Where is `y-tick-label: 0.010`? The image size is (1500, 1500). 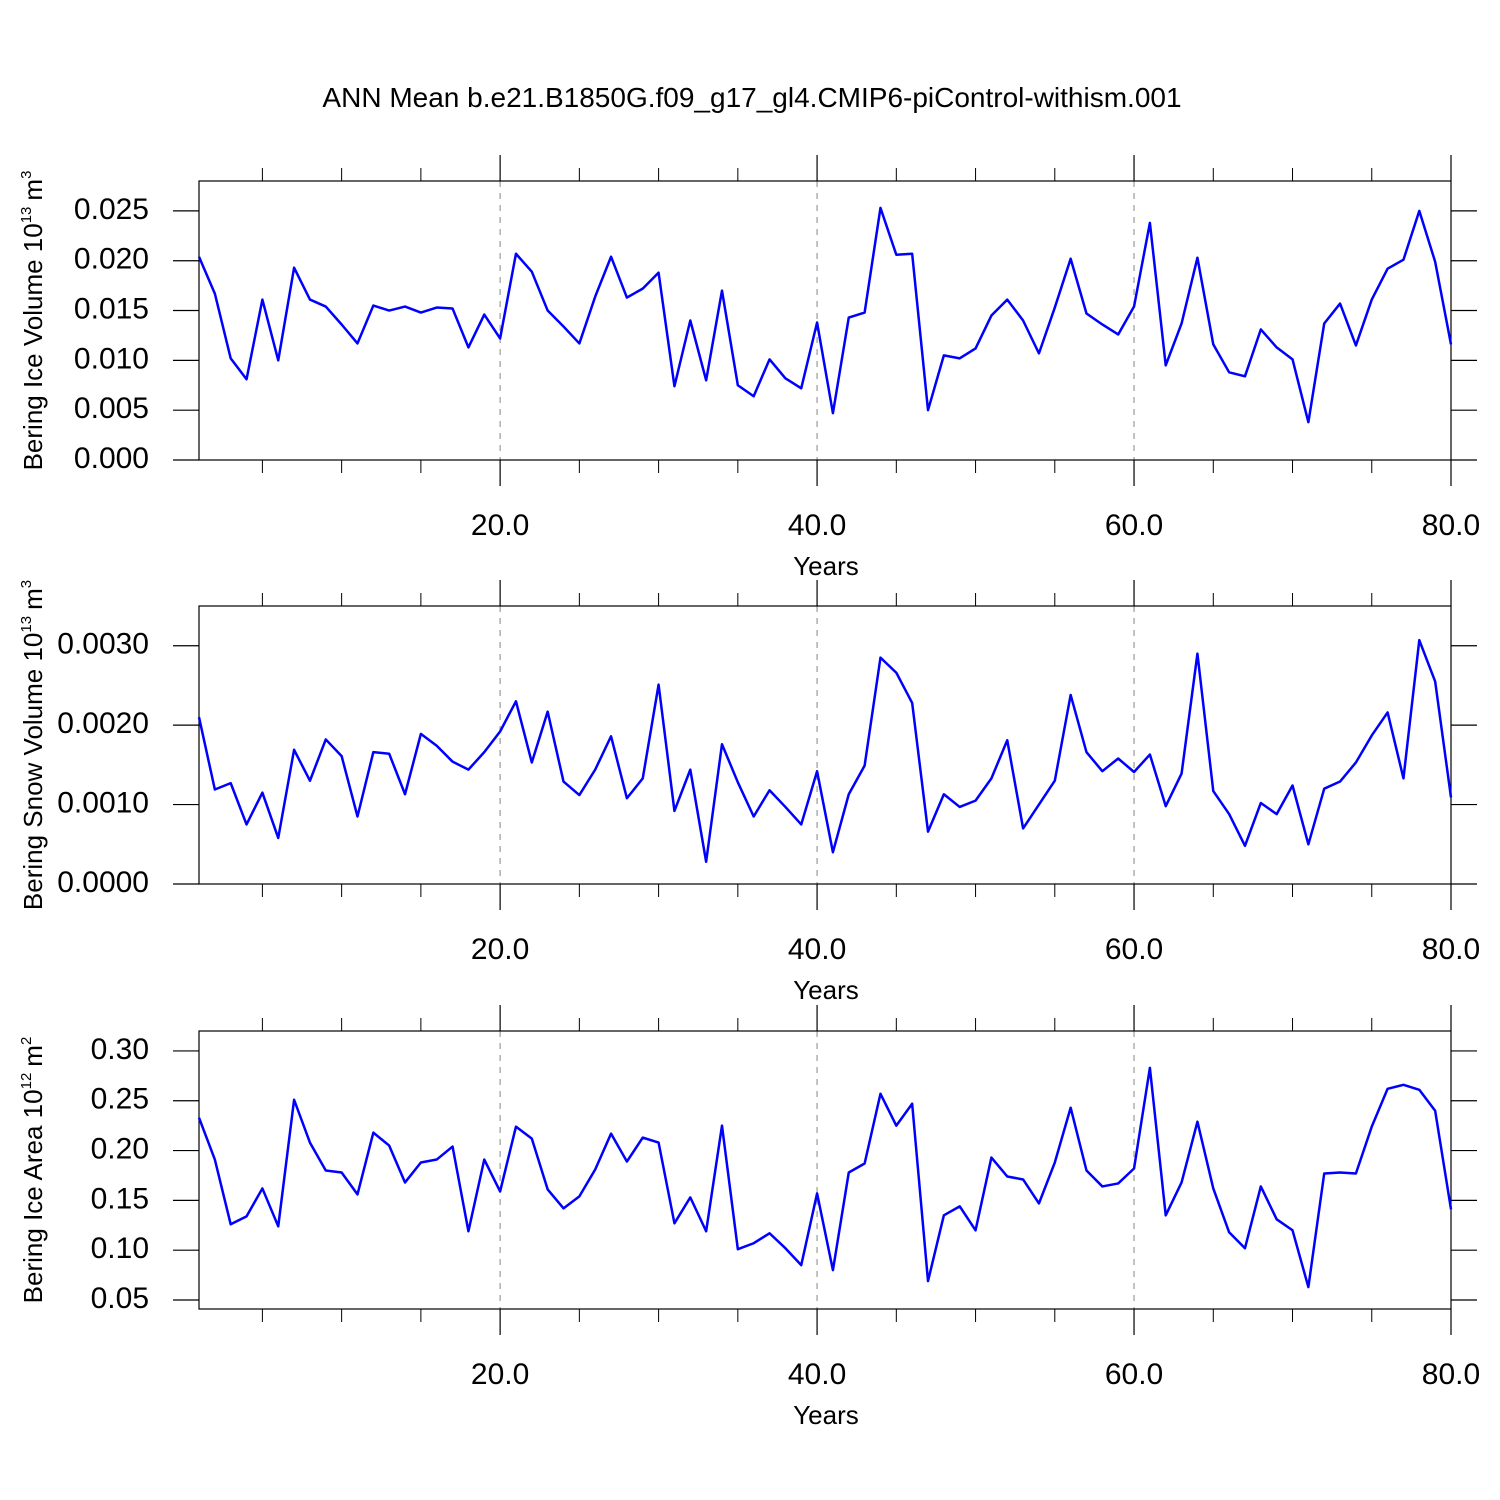 y-tick-label: 0.010 is located at coordinates (111, 358).